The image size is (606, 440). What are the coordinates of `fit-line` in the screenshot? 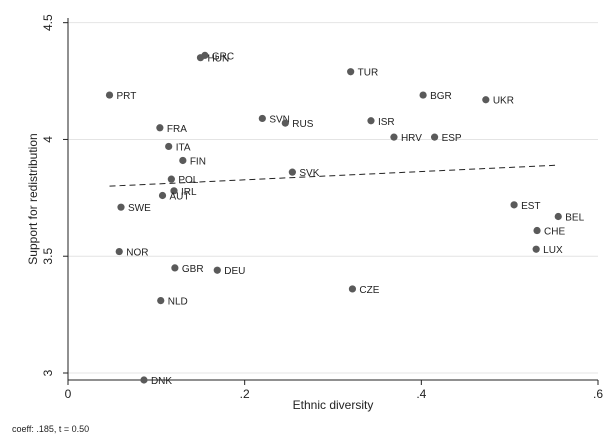 It's located at (334, 175).